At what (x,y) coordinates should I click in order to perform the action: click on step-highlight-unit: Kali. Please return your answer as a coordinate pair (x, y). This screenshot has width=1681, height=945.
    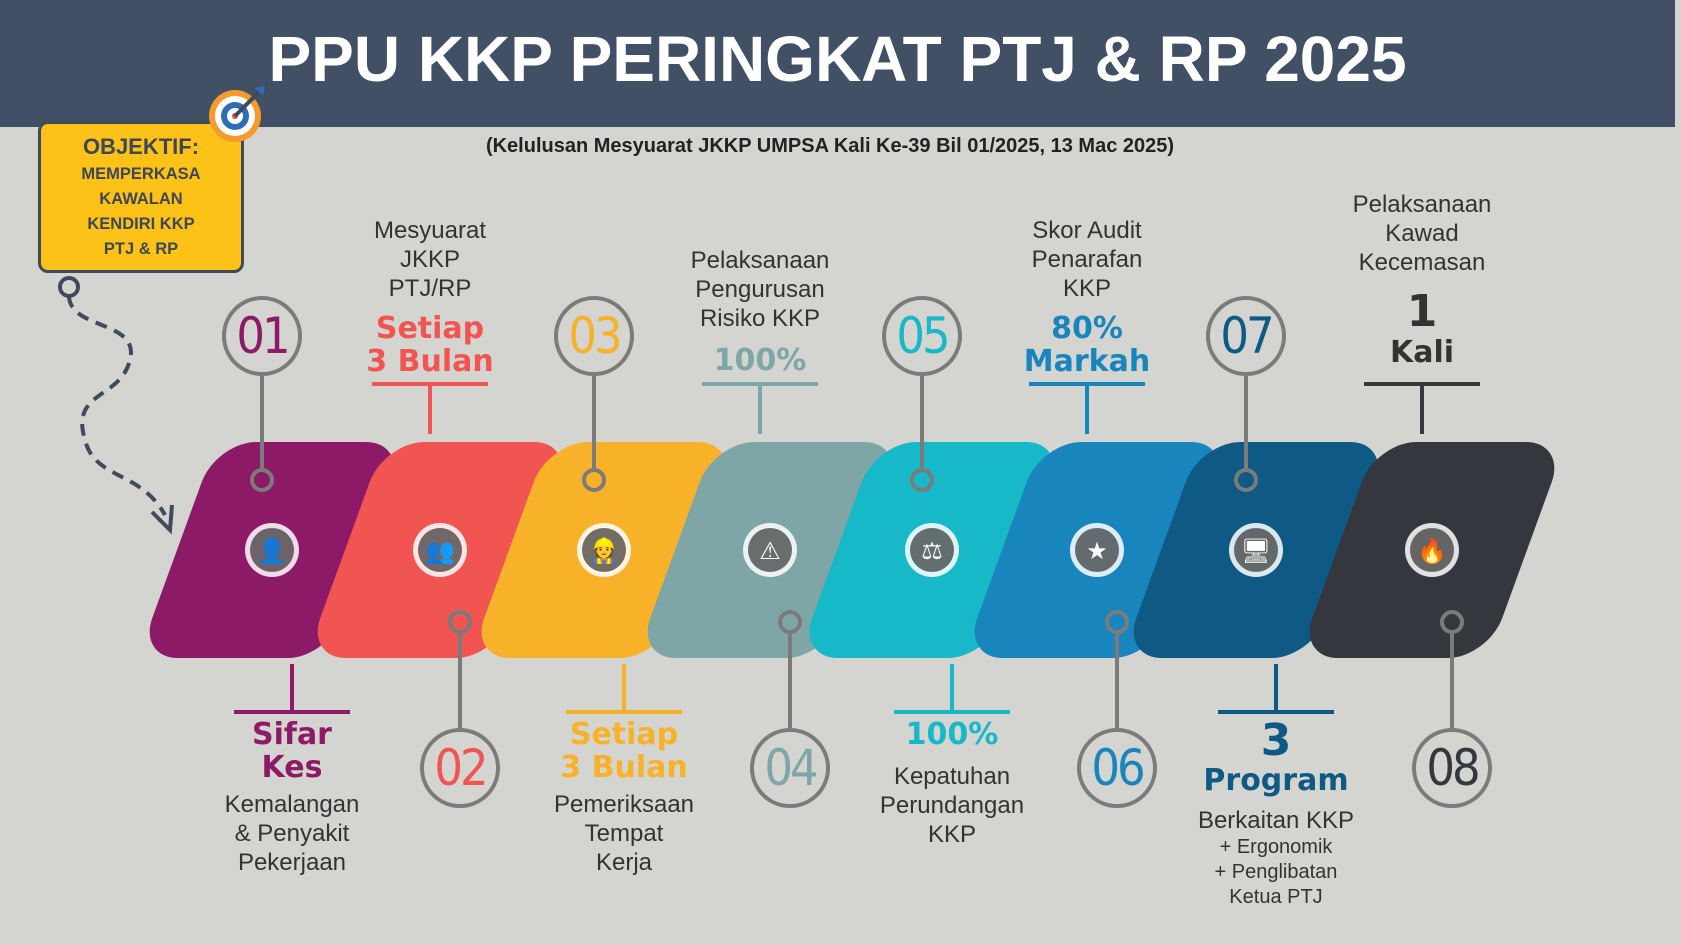
    Looking at the image, I should click on (1422, 352).